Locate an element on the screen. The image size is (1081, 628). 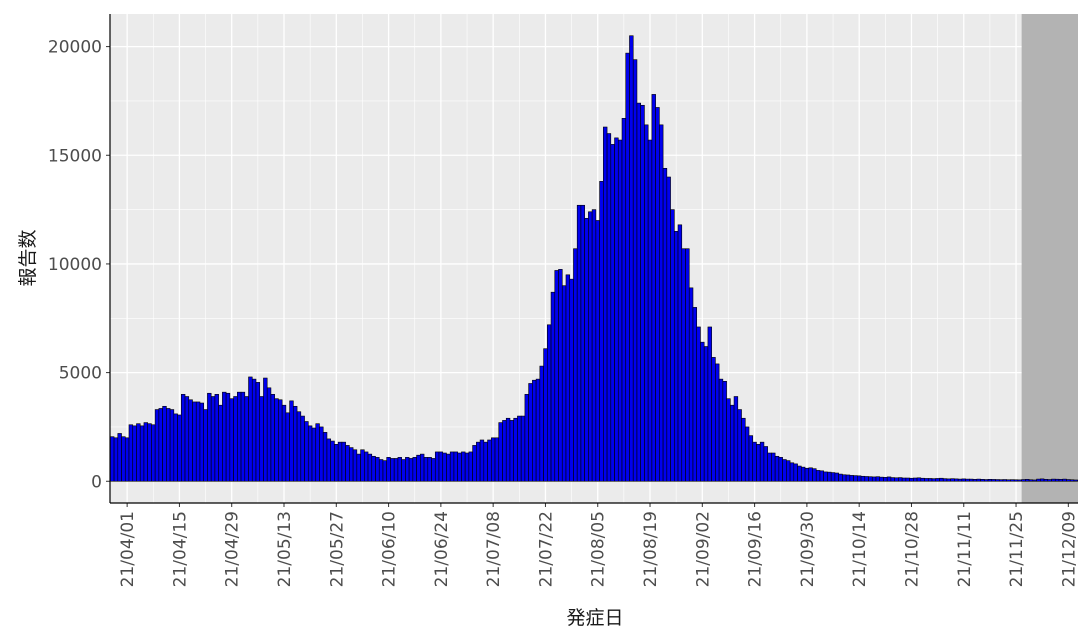
x-tick-label: 21/10/28 is located at coordinates (912, 549).